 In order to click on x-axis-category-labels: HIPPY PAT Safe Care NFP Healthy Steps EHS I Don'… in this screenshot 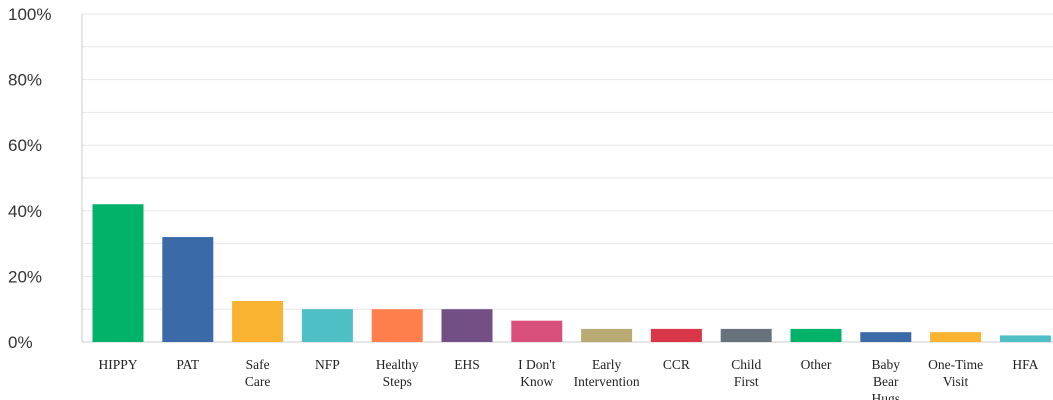, I will do `click(568, 378)`.